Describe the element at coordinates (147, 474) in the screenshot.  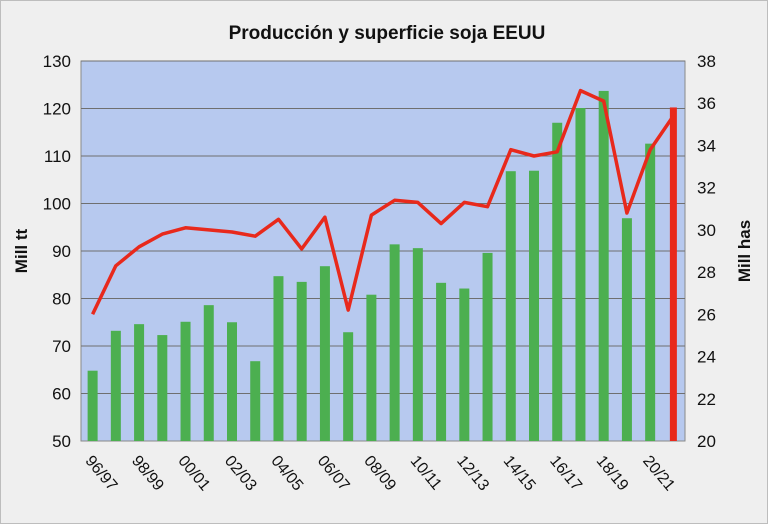
I see `x-tick-label: 98/99` at that location.